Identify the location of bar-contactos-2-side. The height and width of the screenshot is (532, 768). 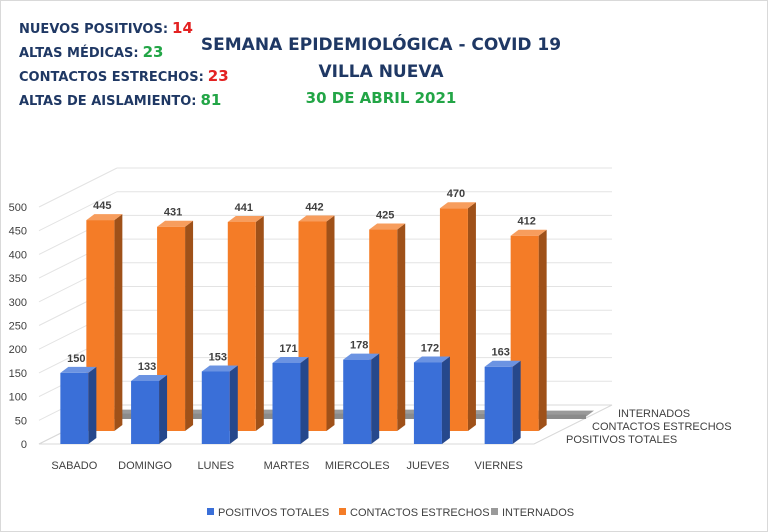
(259, 323).